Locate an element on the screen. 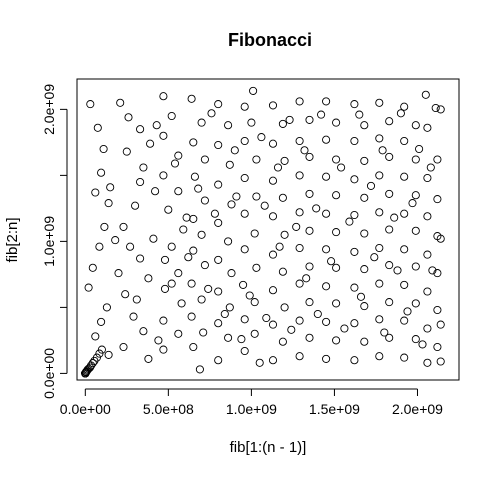  y-axis-label: fib[2:n] is located at coordinates (12, 239).